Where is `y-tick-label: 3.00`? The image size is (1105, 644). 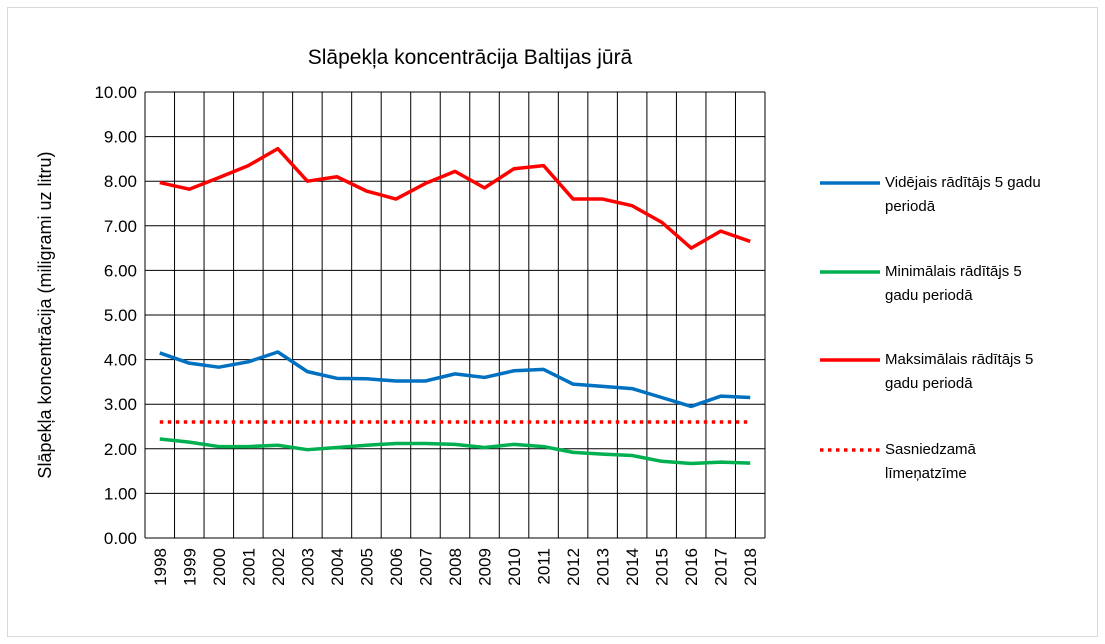
y-tick-label: 3.00 is located at coordinates (120, 404).